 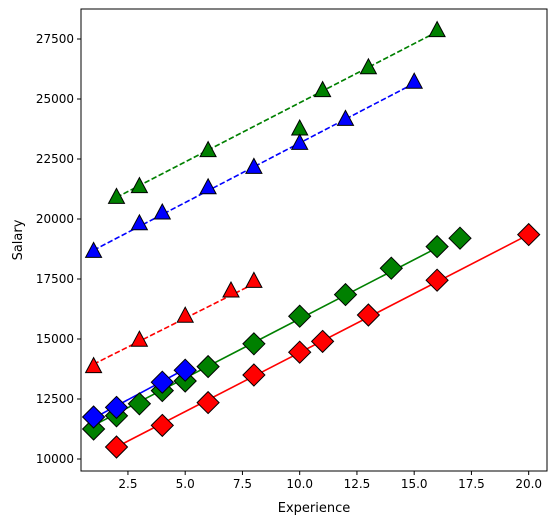 What do you see at coordinates (127, 484) in the screenshot?
I see `x-tick-label-0: 2.5` at bounding box center [127, 484].